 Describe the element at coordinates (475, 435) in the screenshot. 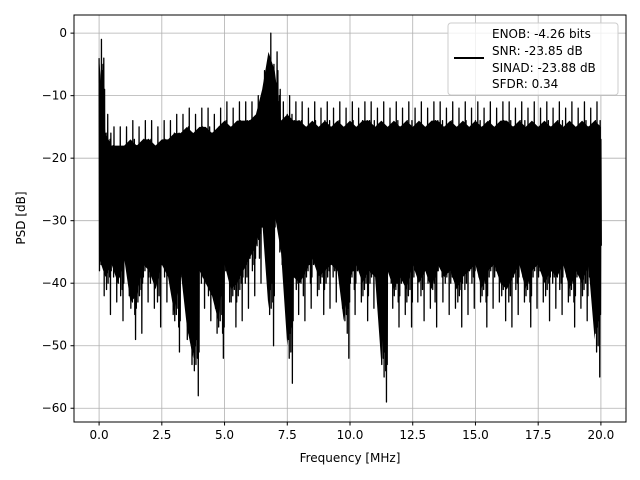

I see `x-tick-label: 15.0` at that location.